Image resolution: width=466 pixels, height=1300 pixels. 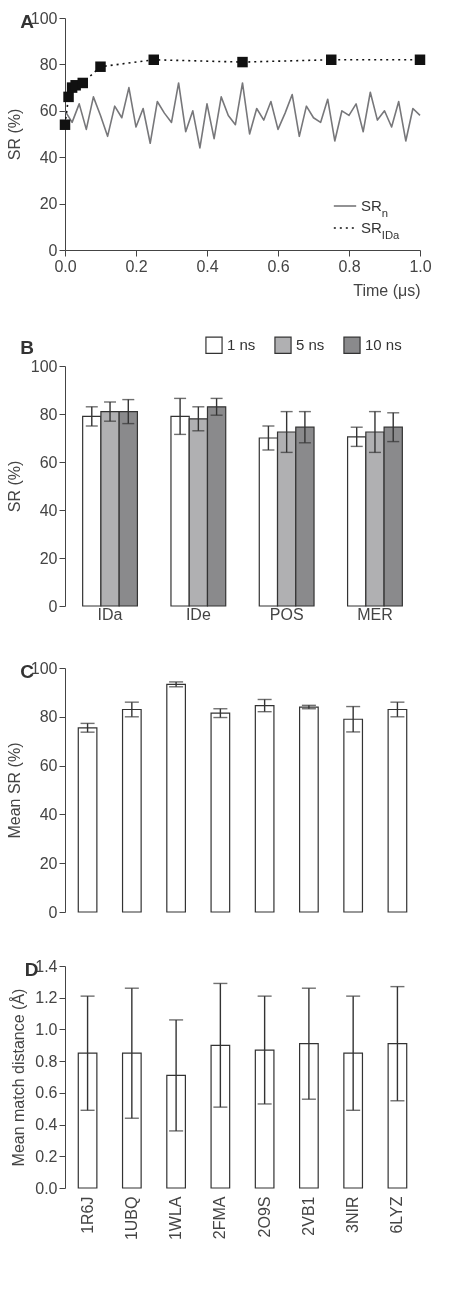 What do you see at coordinates (264, 1217) in the screenshot?
I see `x-tick-label: 2O9S` at bounding box center [264, 1217].